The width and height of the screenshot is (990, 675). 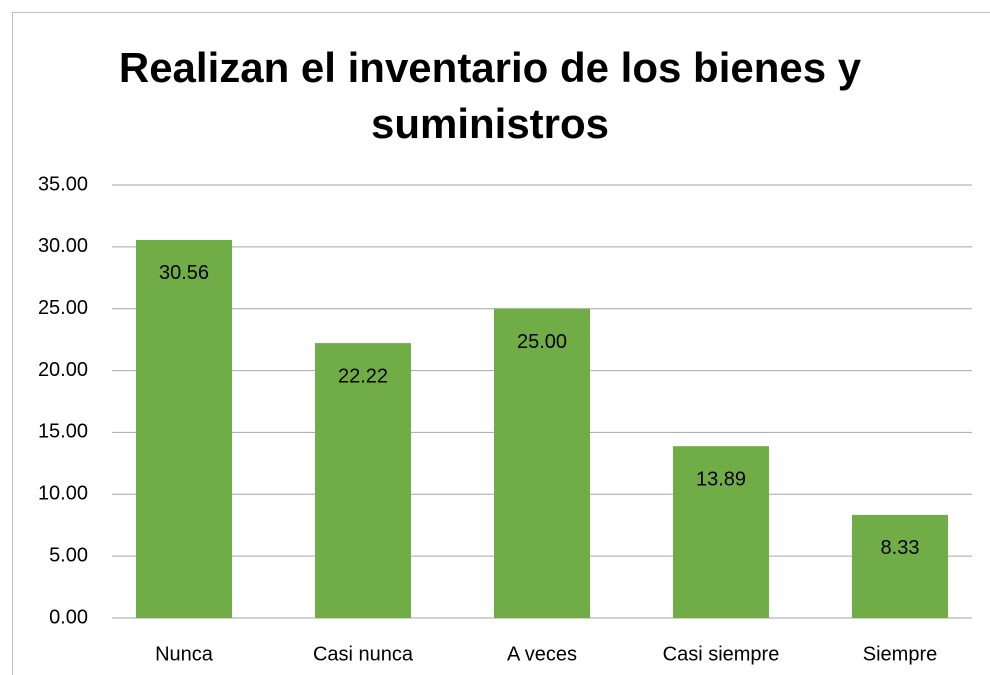 What do you see at coordinates (68, 555) in the screenshot?
I see `y-tick-label: 5.00` at bounding box center [68, 555].